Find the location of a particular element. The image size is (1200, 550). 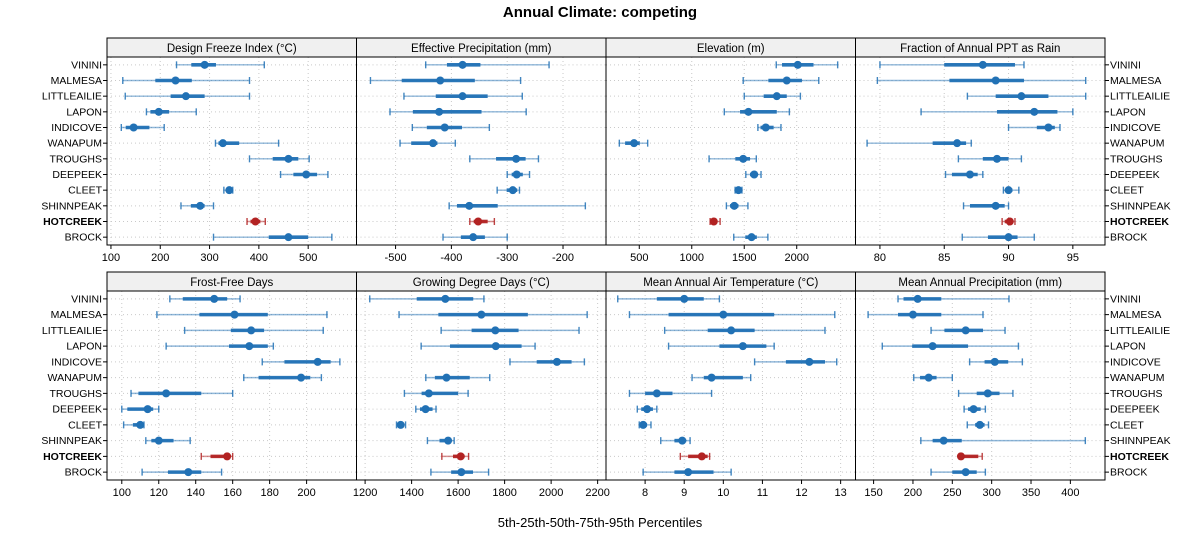

x-tick-label: 140 is located at coordinates (196, 493).